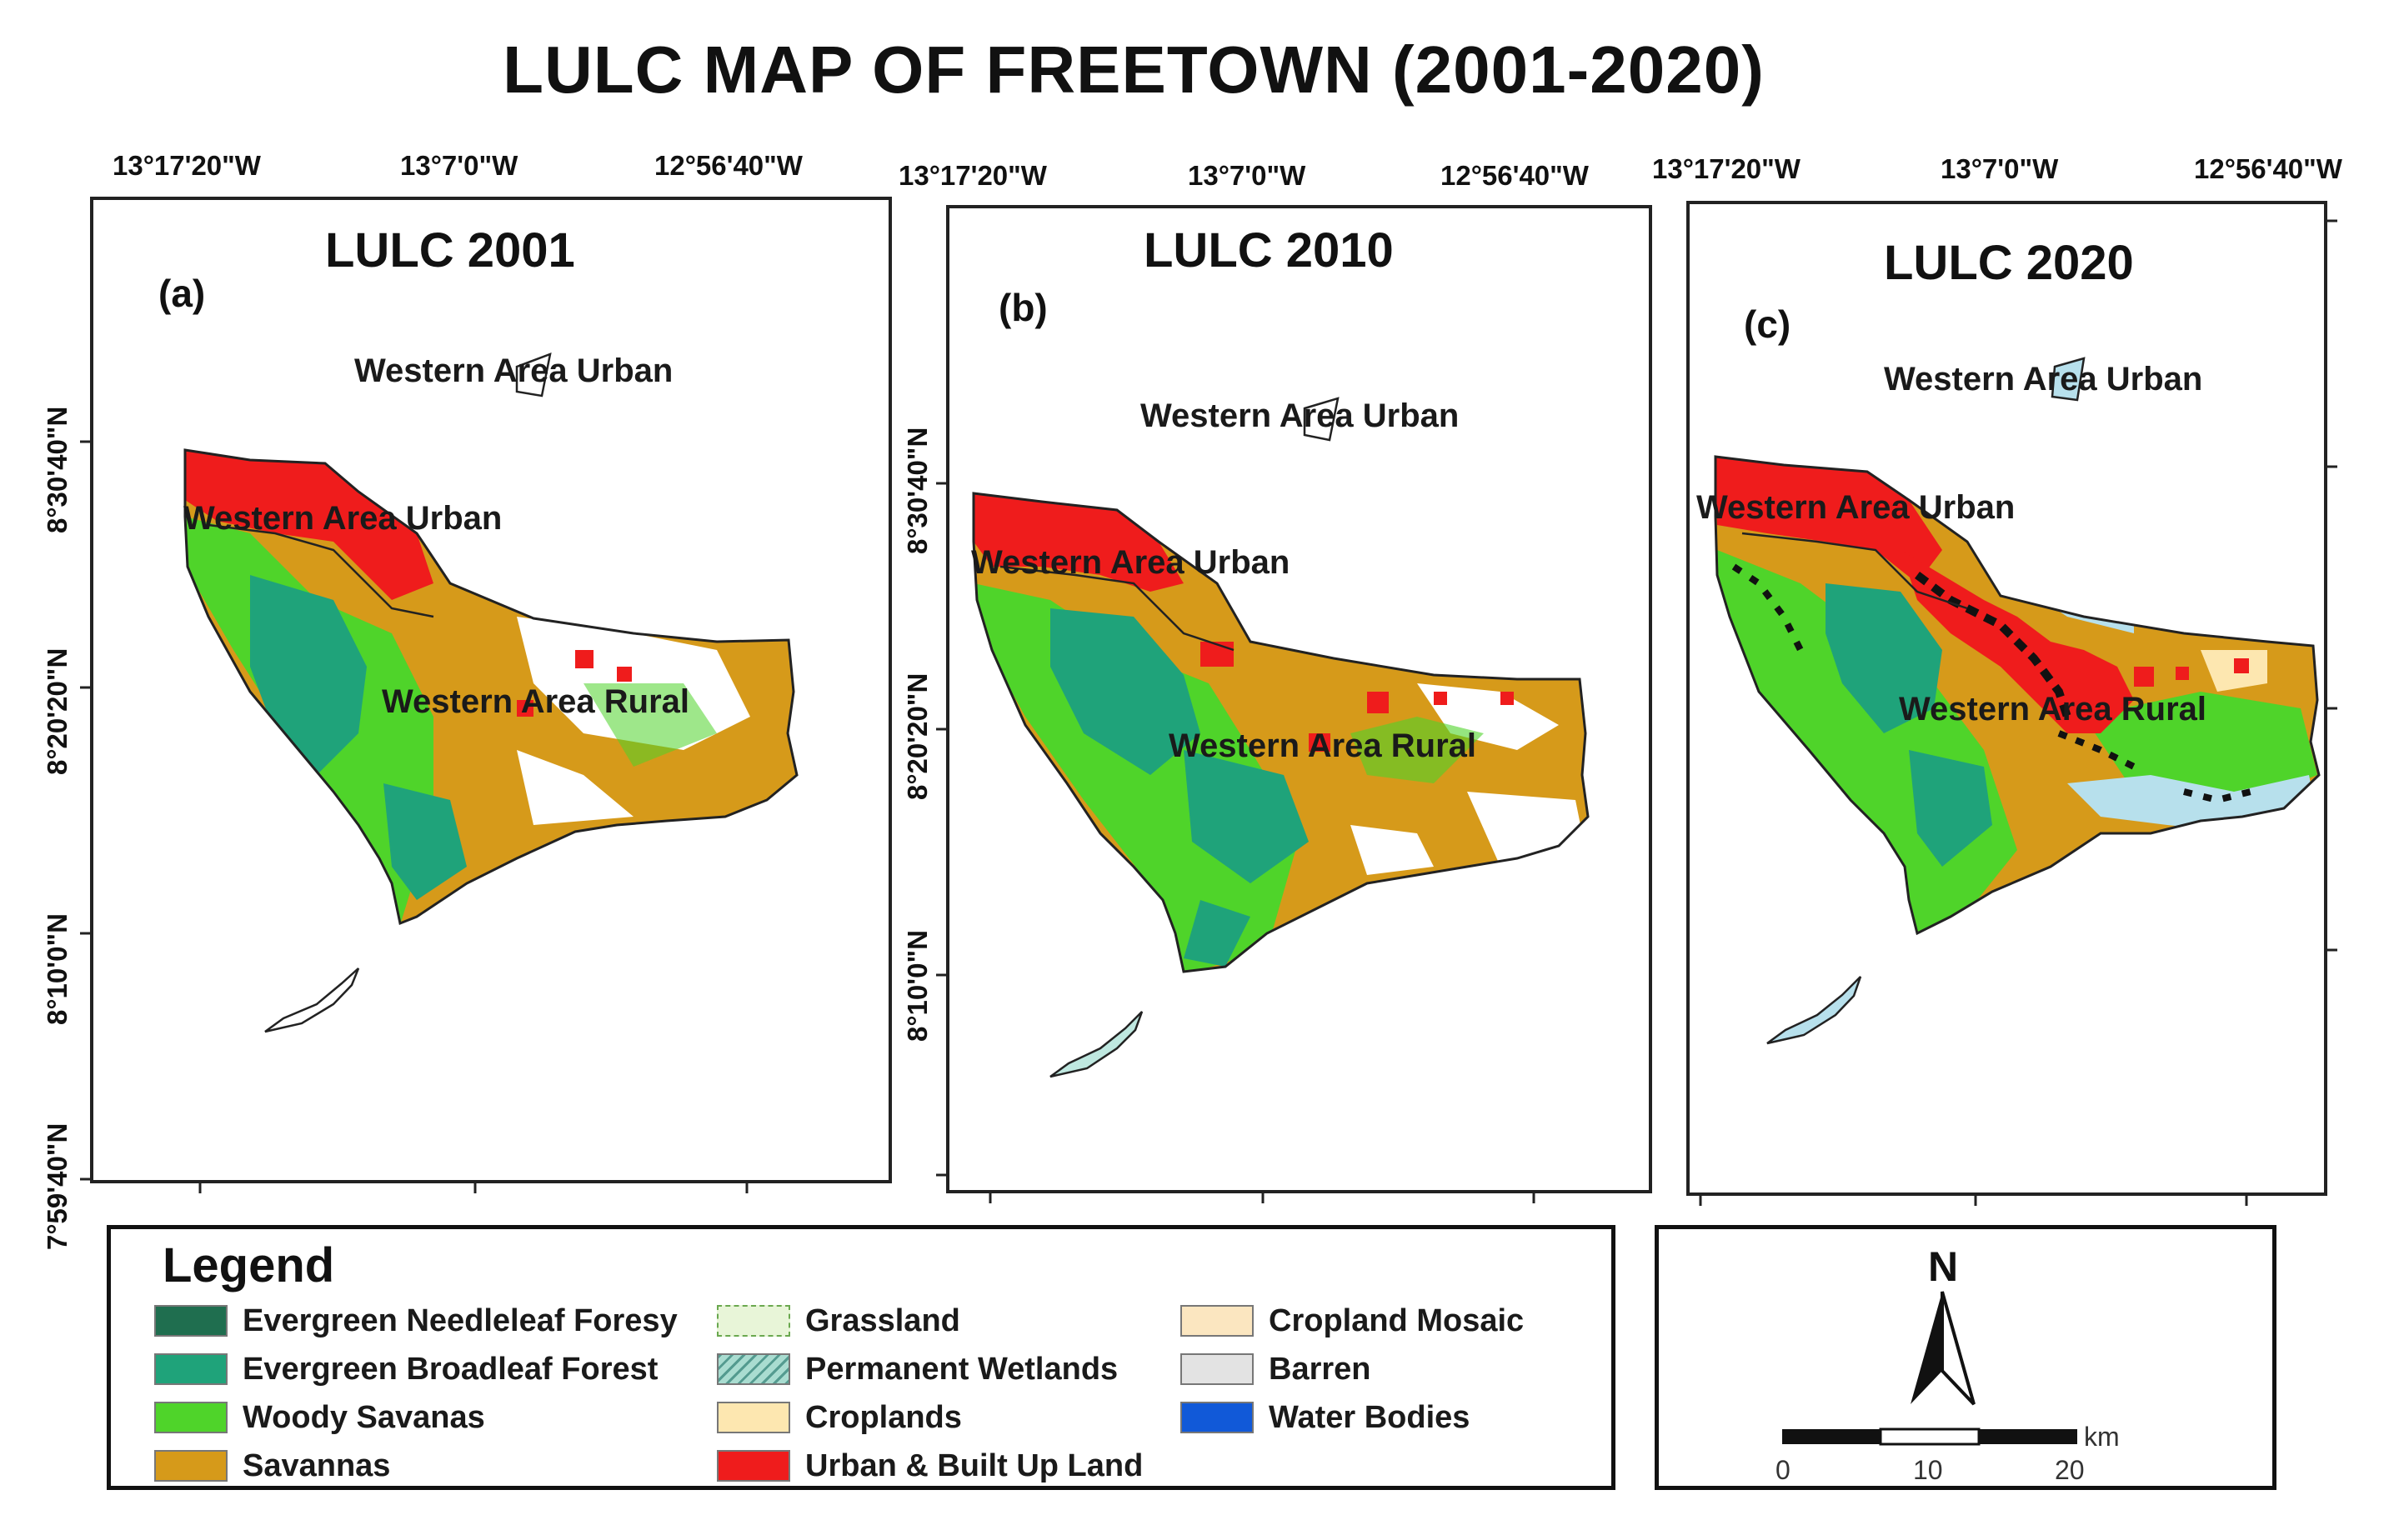 This screenshot has width=2389, height=1540. What do you see at coordinates (917, 491) in the screenshot?
I see `lat-tick-b-1: 8°30'40"N` at bounding box center [917, 491].